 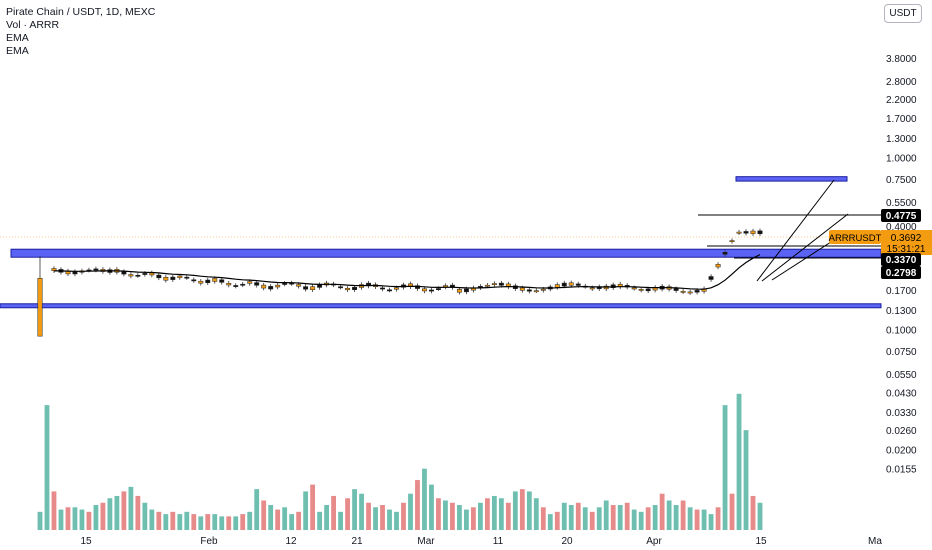 I want to click on price-tag-label: 0.3370, so click(x=901, y=260).